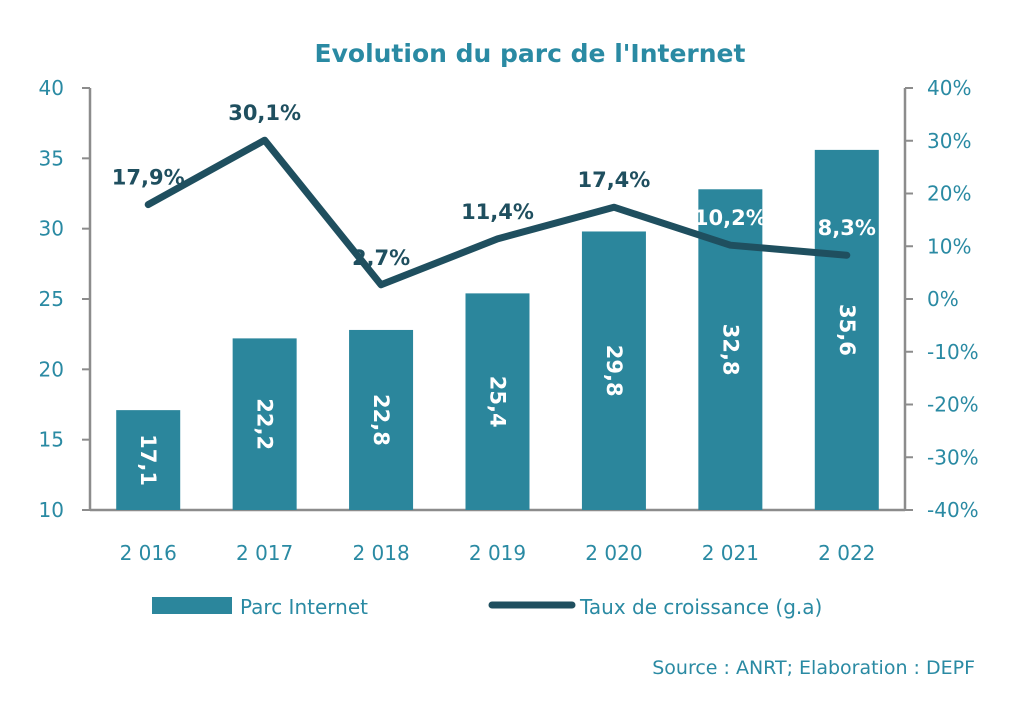 The image size is (1012, 702). I want to click on left-tick-label: 25, so click(51, 299).